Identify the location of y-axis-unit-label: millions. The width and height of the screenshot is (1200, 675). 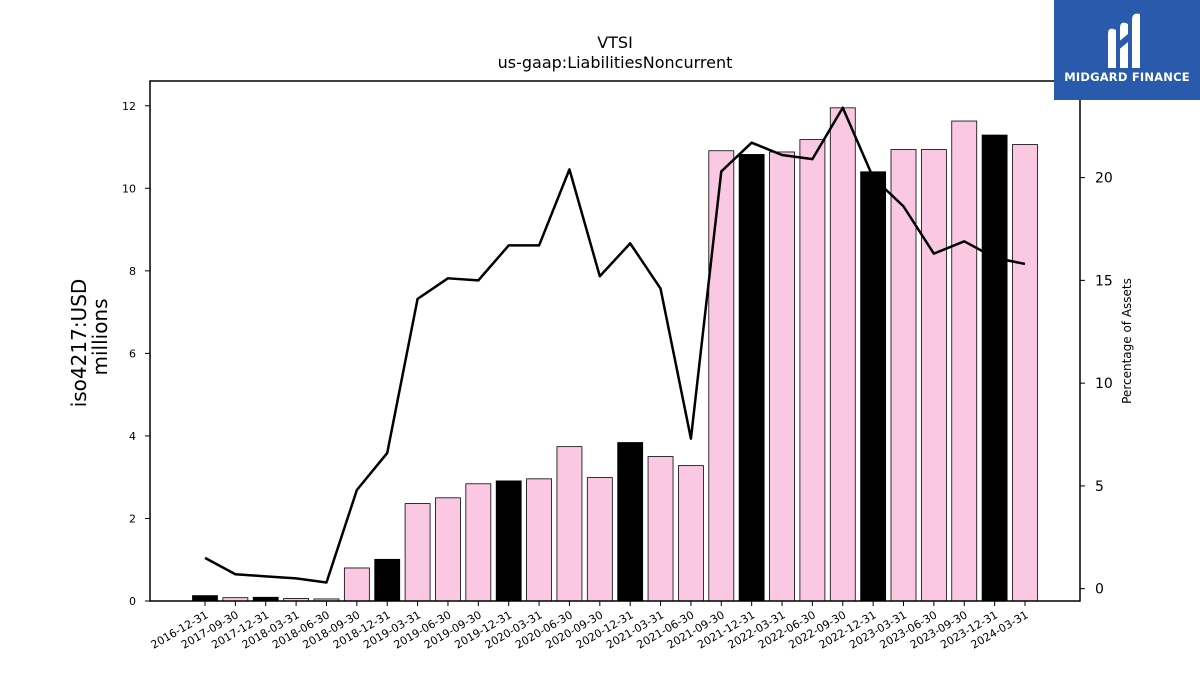
(100, 336).